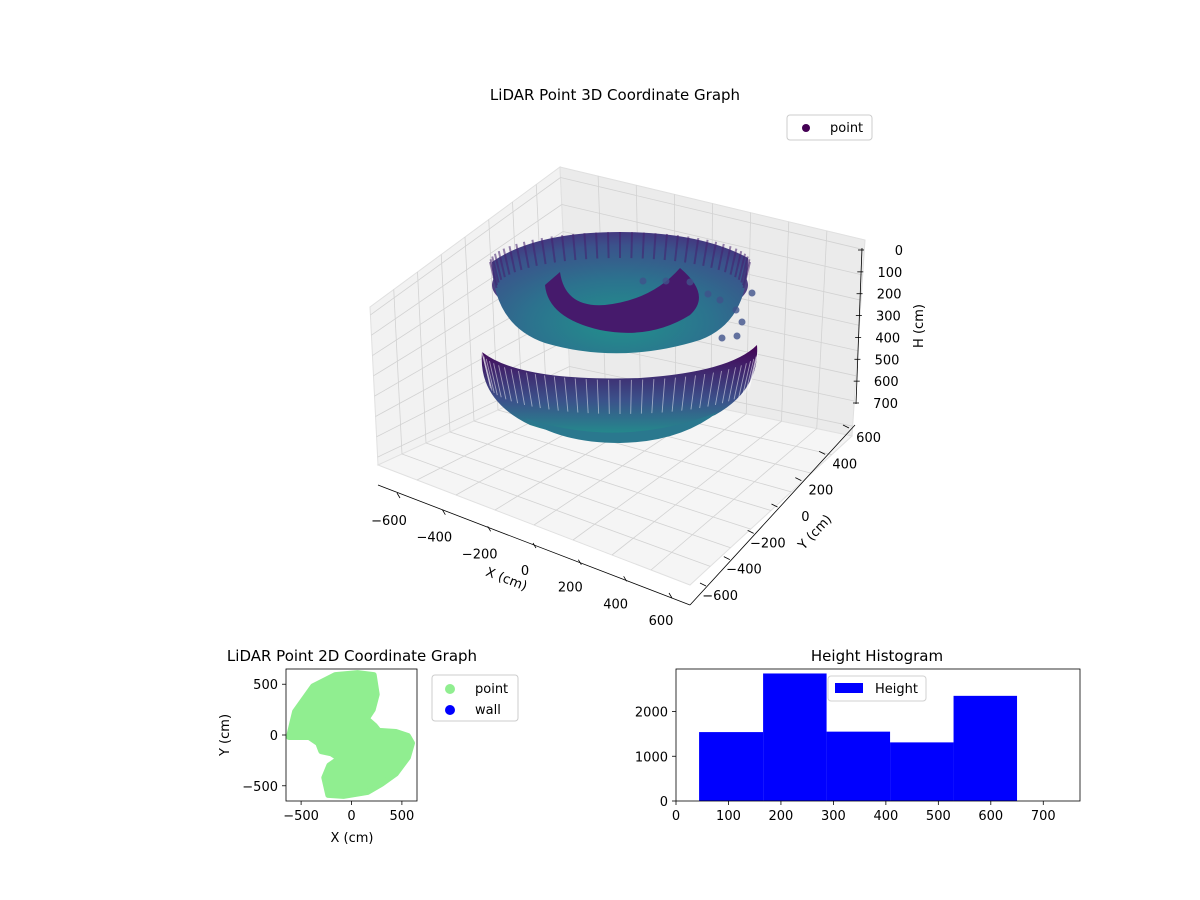 The width and height of the screenshot is (1200, 900). What do you see at coordinates (806, 128) in the screenshot?
I see `legend-3d-marker` at bounding box center [806, 128].